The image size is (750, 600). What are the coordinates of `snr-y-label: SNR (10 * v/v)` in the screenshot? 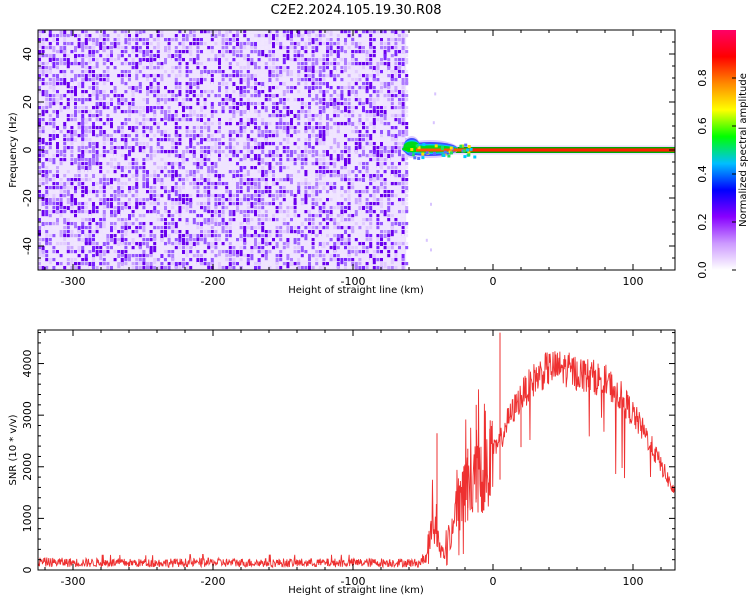 It's located at (13, 449).